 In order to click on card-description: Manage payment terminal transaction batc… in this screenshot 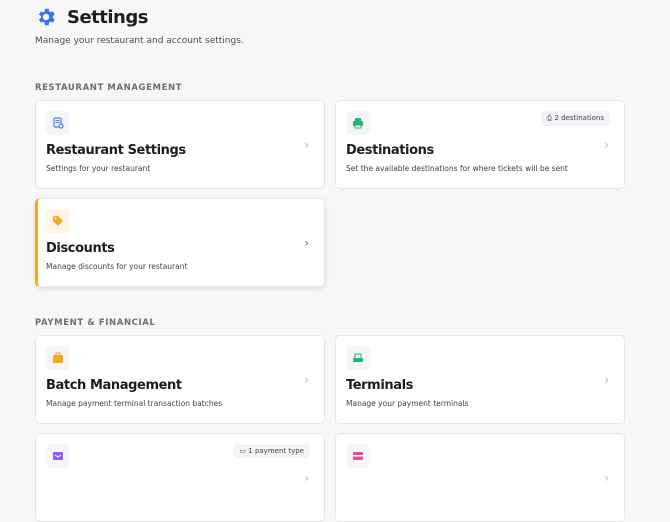, I will do `click(134, 403)`.